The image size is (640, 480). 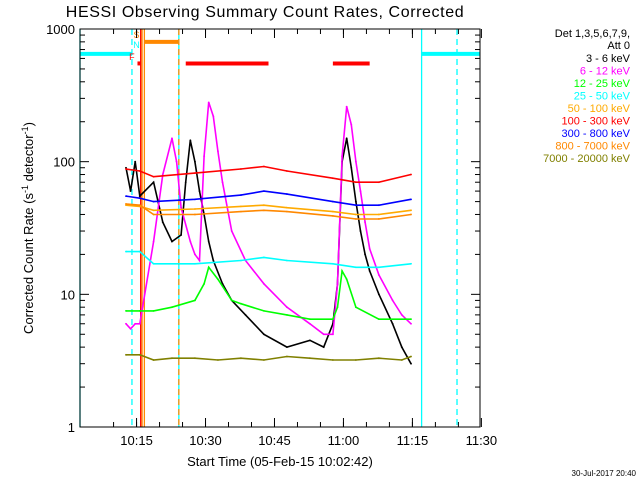 What do you see at coordinates (28, 159) in the screenshot?
I see `y-label-part: detector` at bounding box center [28, 159].